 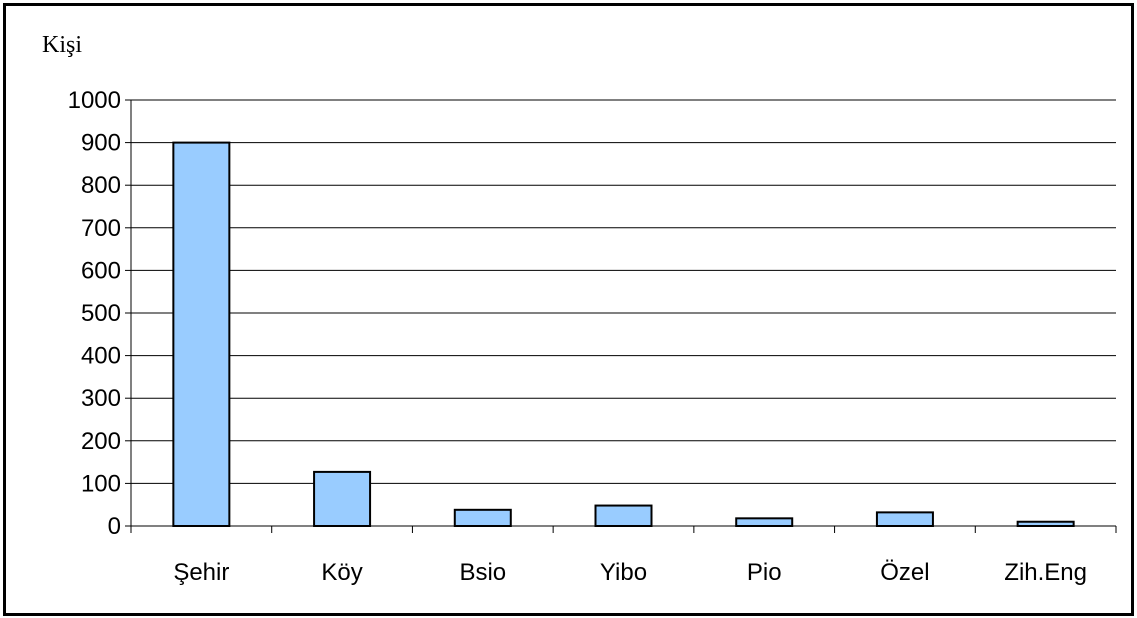 I want to click on y-tick-label: 300, so click(x=101, y=398).